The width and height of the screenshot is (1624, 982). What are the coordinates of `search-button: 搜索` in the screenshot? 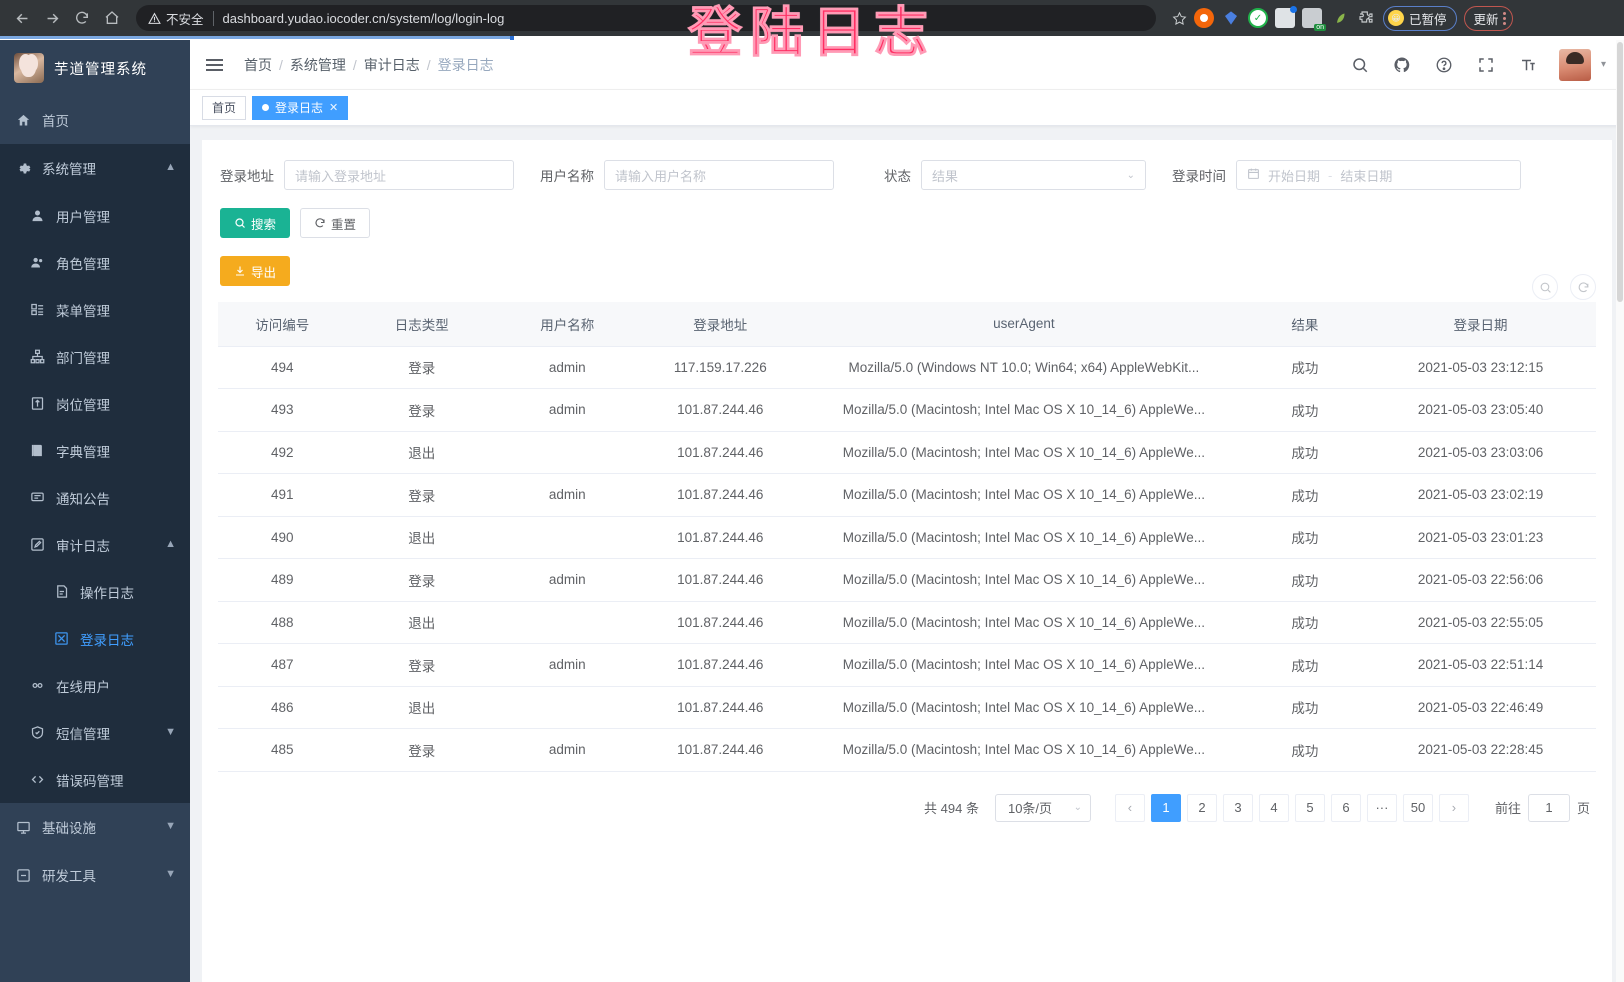 It's located at (255, 223).